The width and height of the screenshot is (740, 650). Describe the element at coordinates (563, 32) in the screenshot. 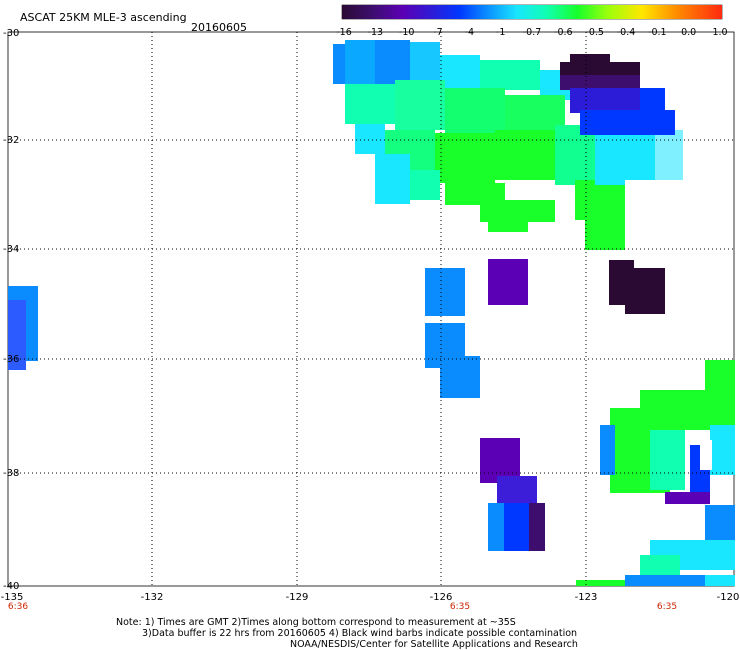

I see `colorbar-tick-label: -0.6` at that location.